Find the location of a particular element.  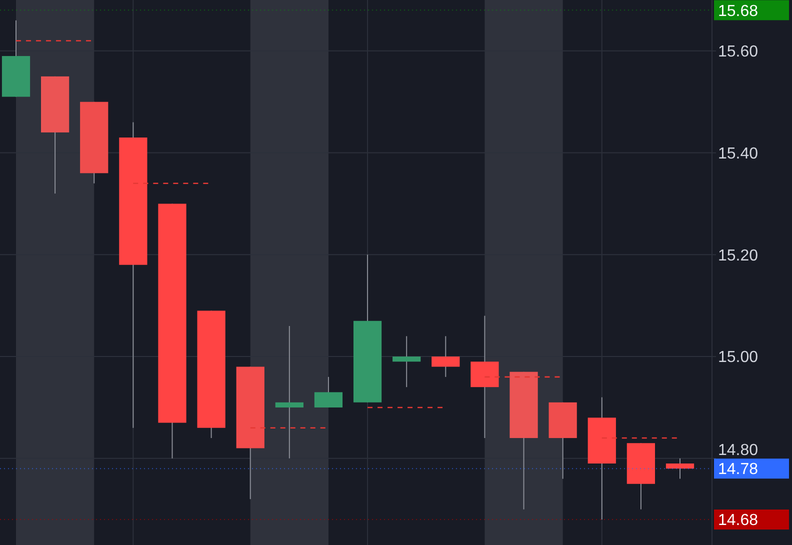

ref-line-label: 15.68 is located at coordinates (738, 11).